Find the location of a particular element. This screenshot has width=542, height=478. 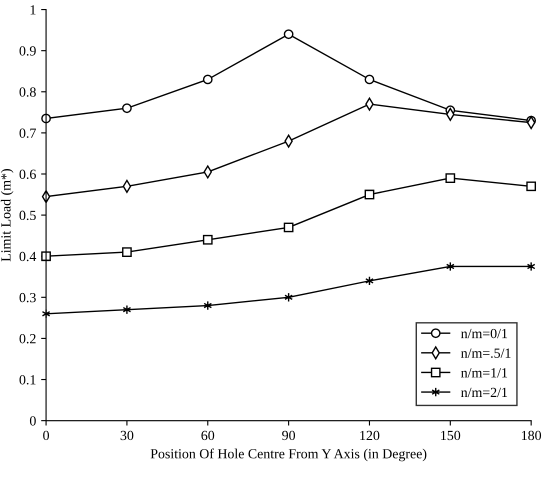

legend-label: n/m=2/1 is located at coordinates (484, 393).